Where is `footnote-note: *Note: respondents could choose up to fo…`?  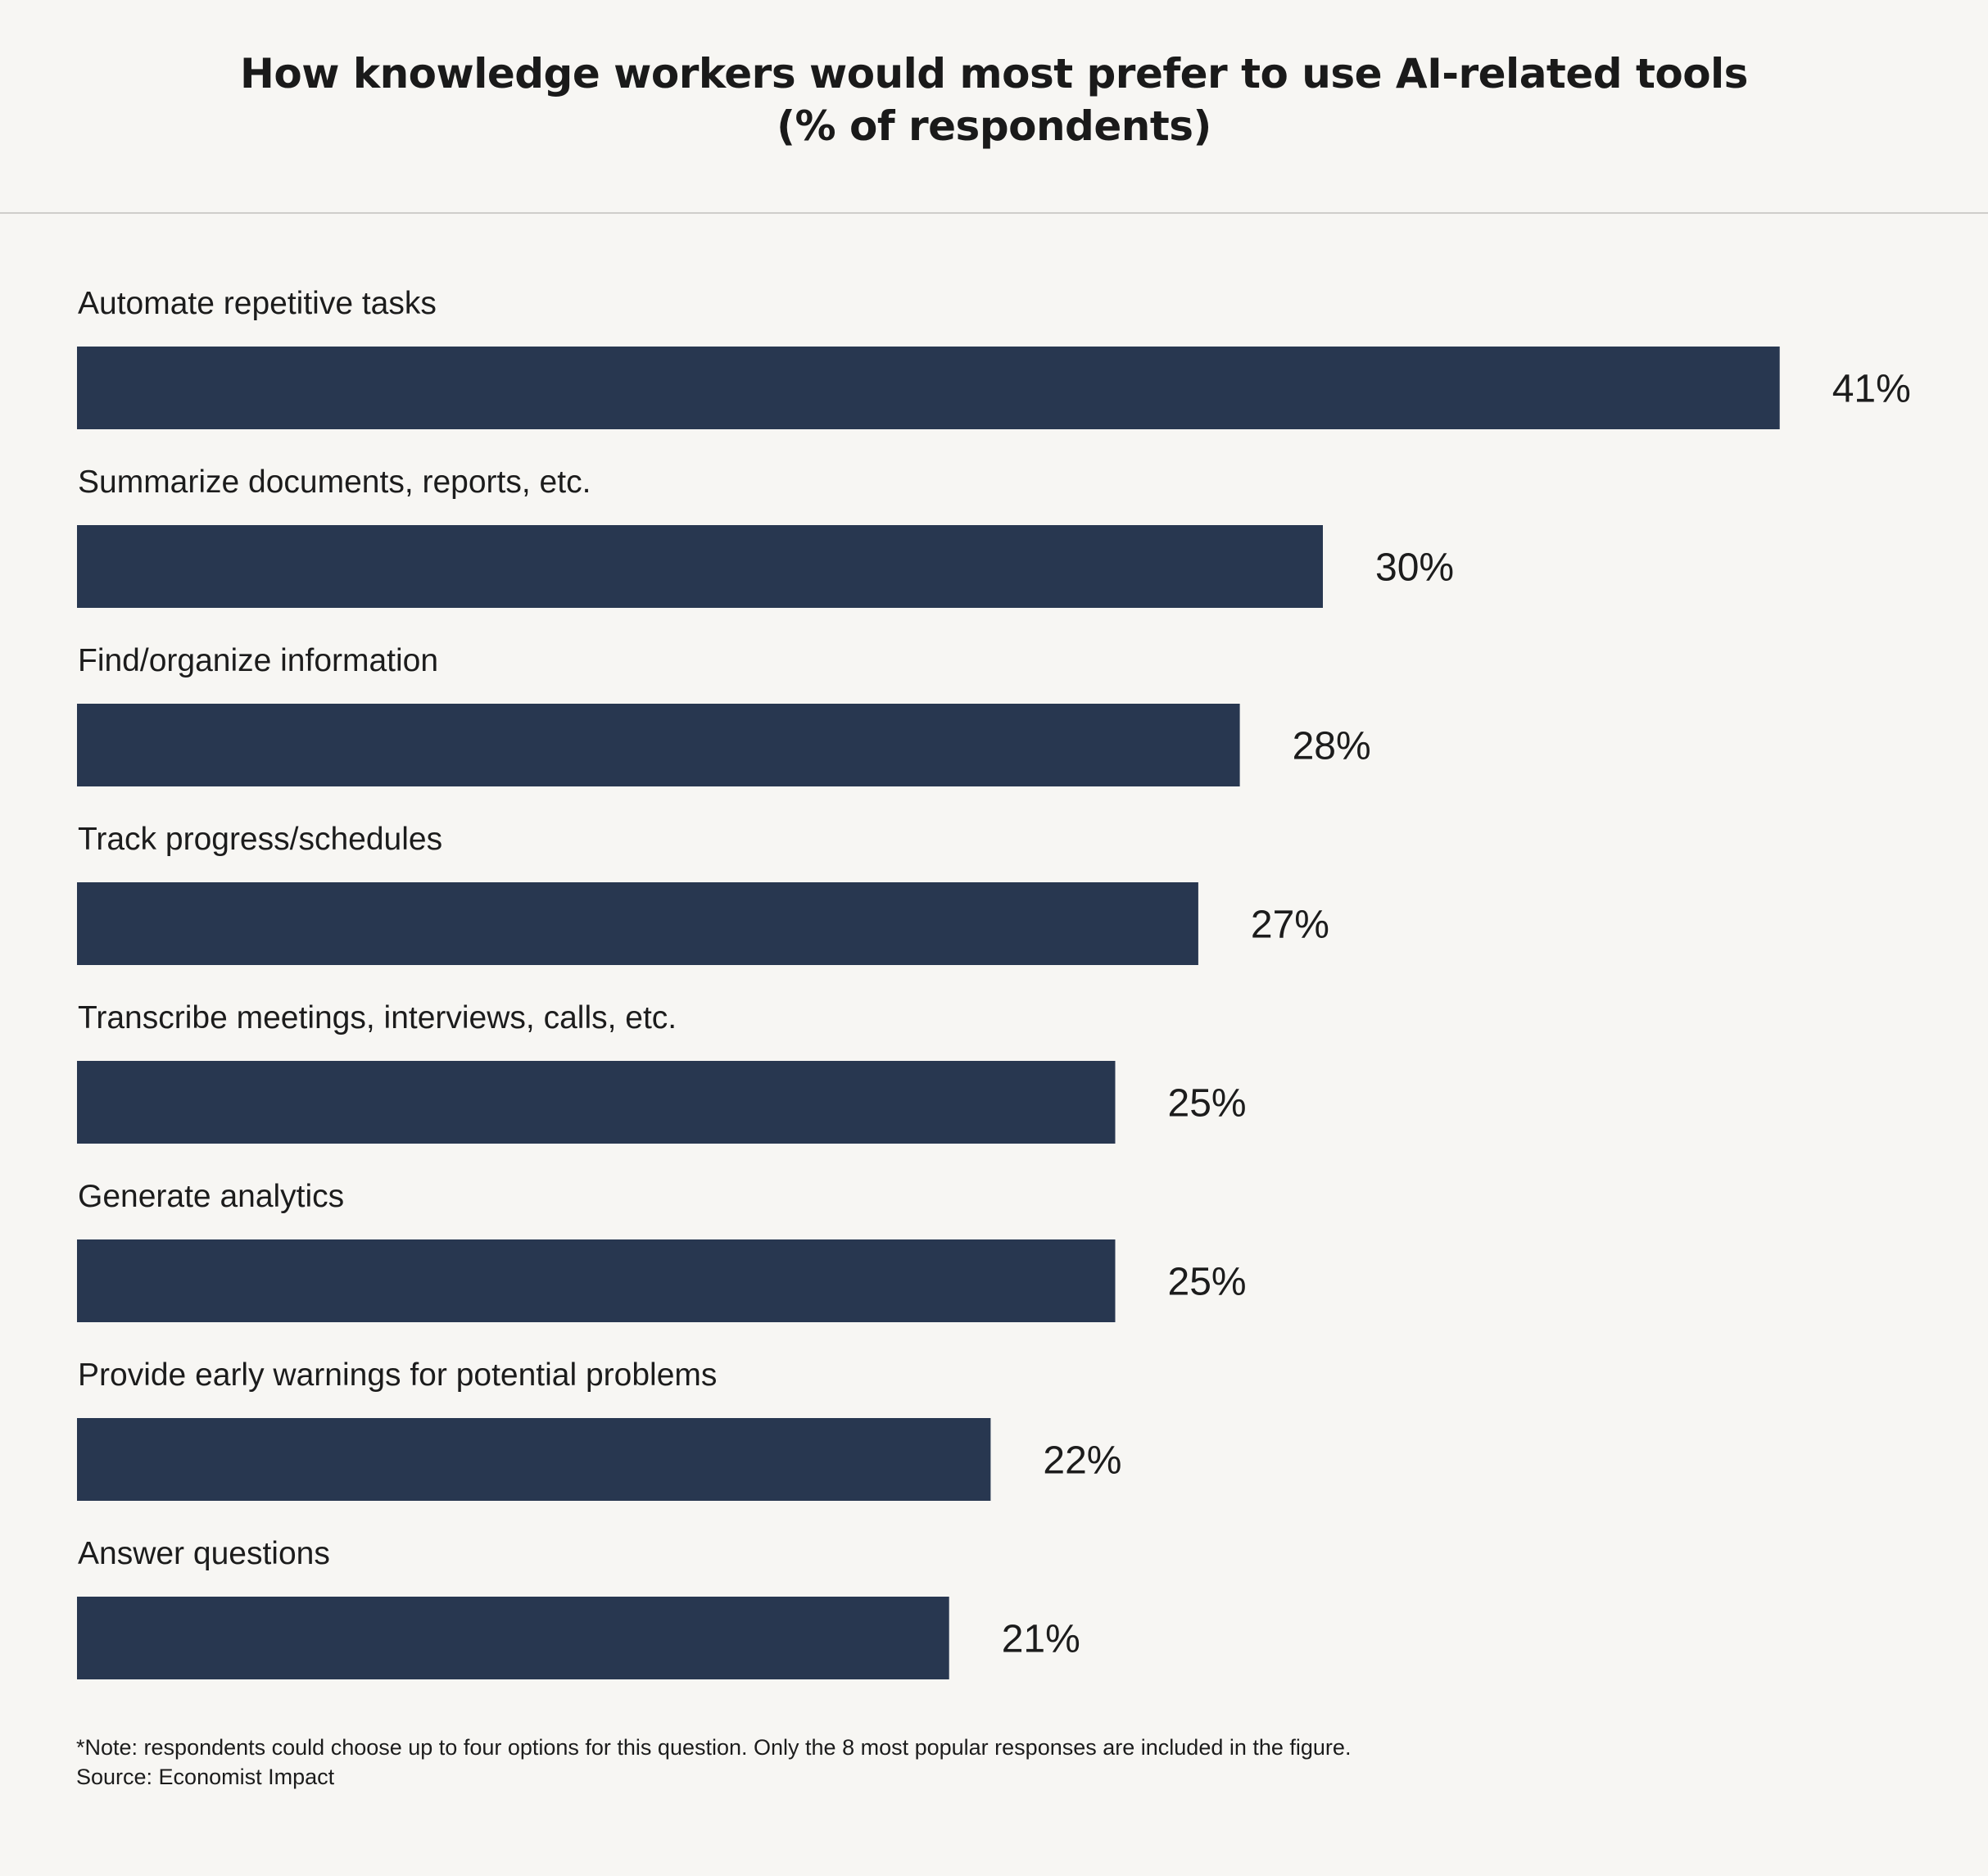
footnote-note: *Note: respondents could choose up to fo… is located at coordinates (714, 1747).